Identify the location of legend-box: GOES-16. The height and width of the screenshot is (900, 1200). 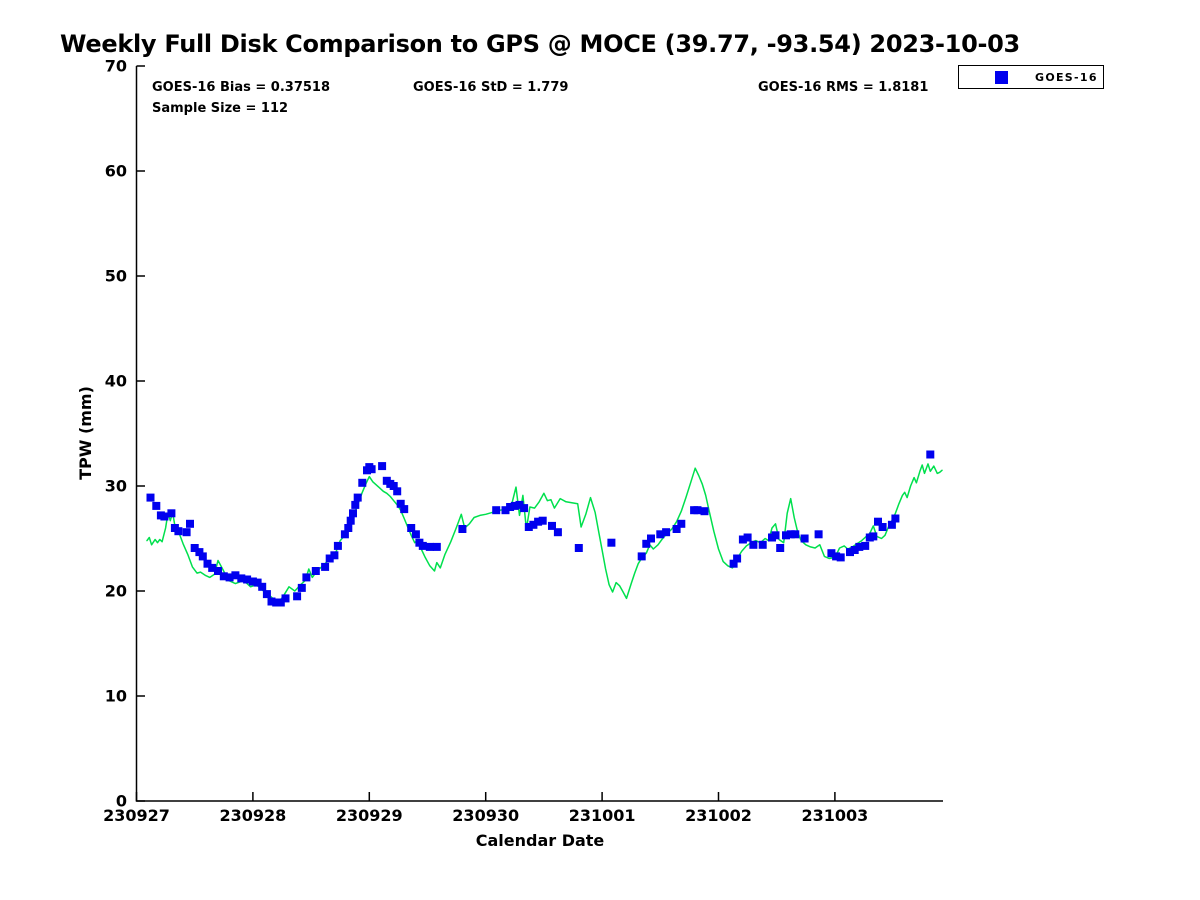
(1031, 77).